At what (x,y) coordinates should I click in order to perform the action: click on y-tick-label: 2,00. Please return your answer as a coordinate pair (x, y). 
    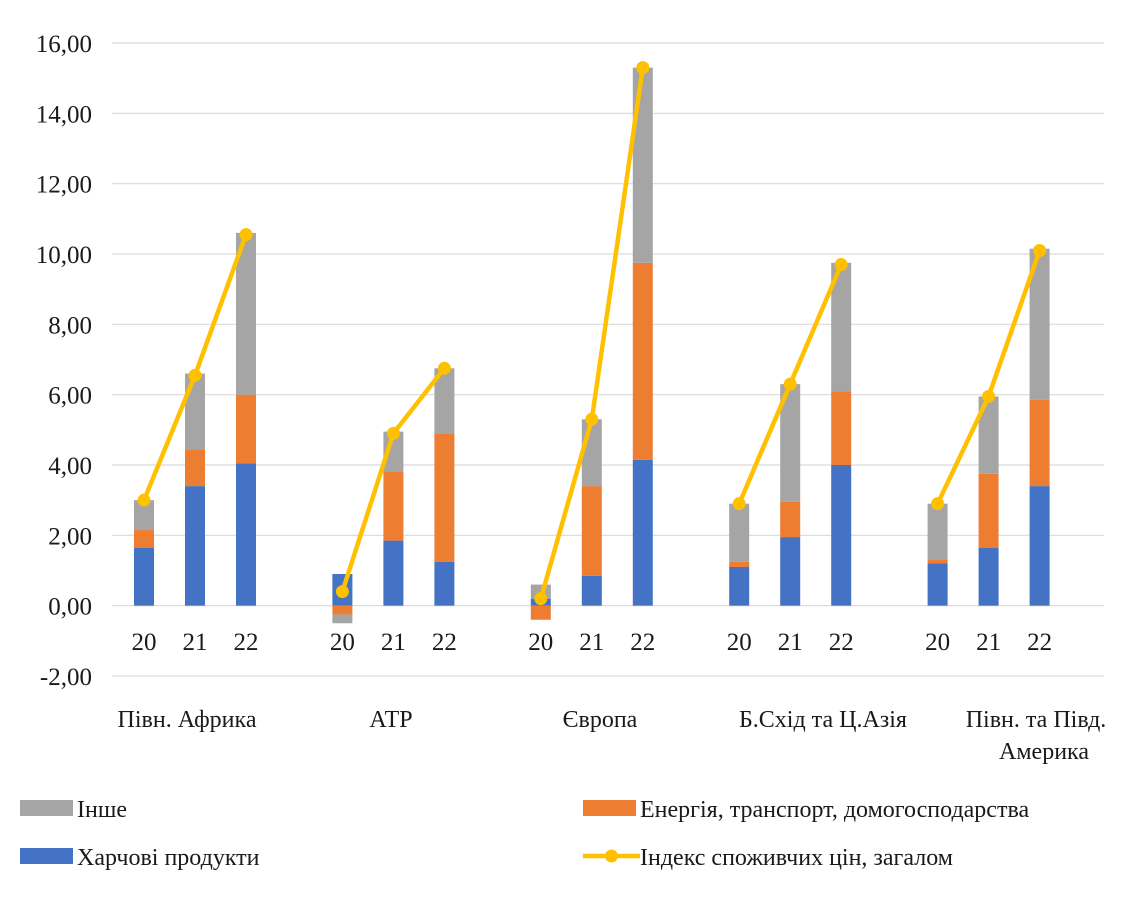
    Looking at the image, I should click on (70, 536).